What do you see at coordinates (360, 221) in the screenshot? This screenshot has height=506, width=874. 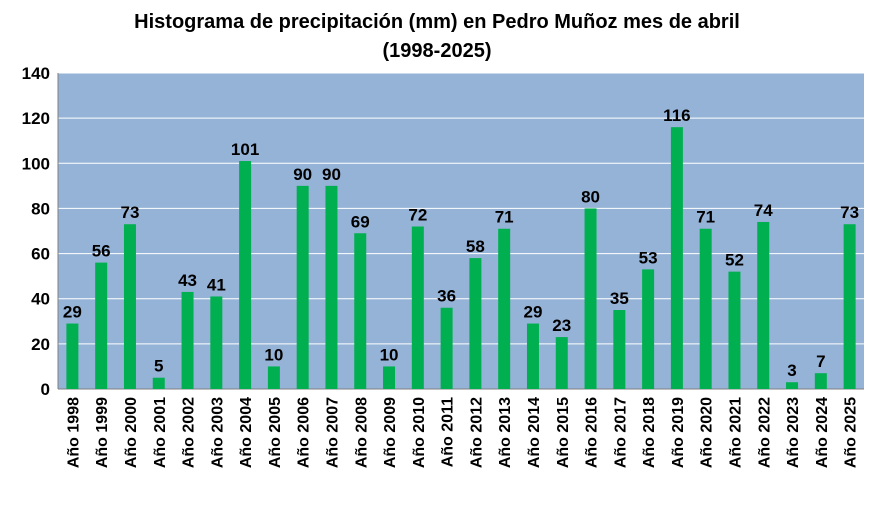 I see `data-label: 69` at bounding box center [360, 221].